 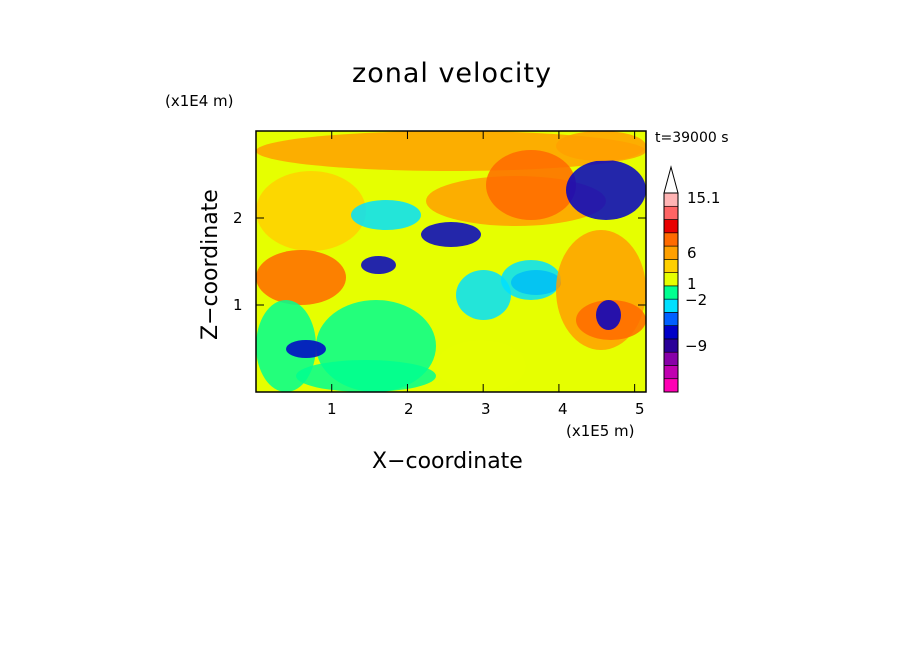 What do you see at coordinates (486, 409) in the screenshot?
I see `x-tick-label: 3` at bounding box center [486, 409].